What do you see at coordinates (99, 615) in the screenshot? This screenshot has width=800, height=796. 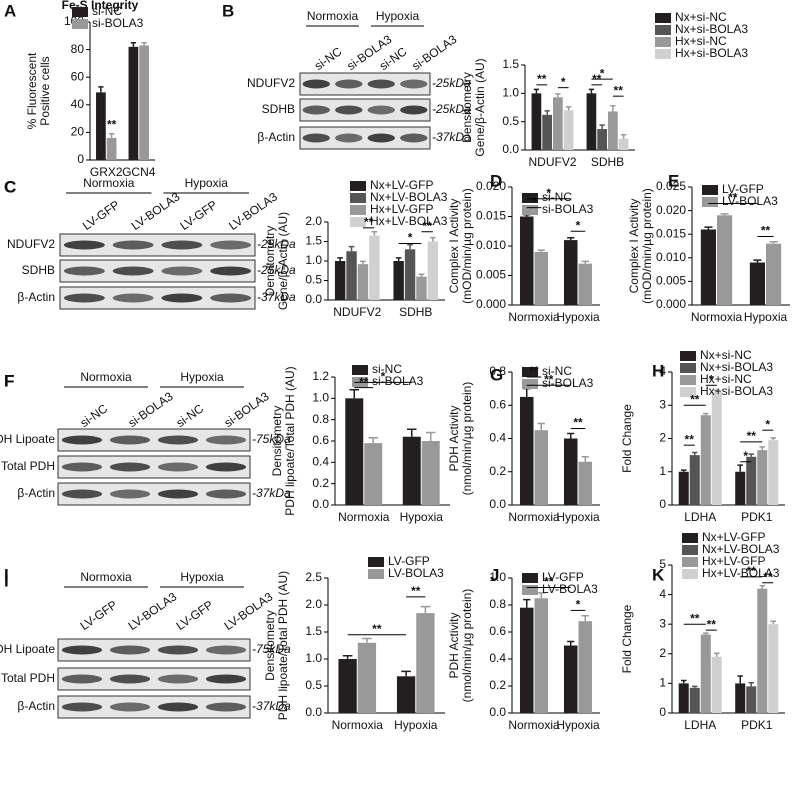 I see `lane-label: LV-GFP` at bounding box center [99, 615].